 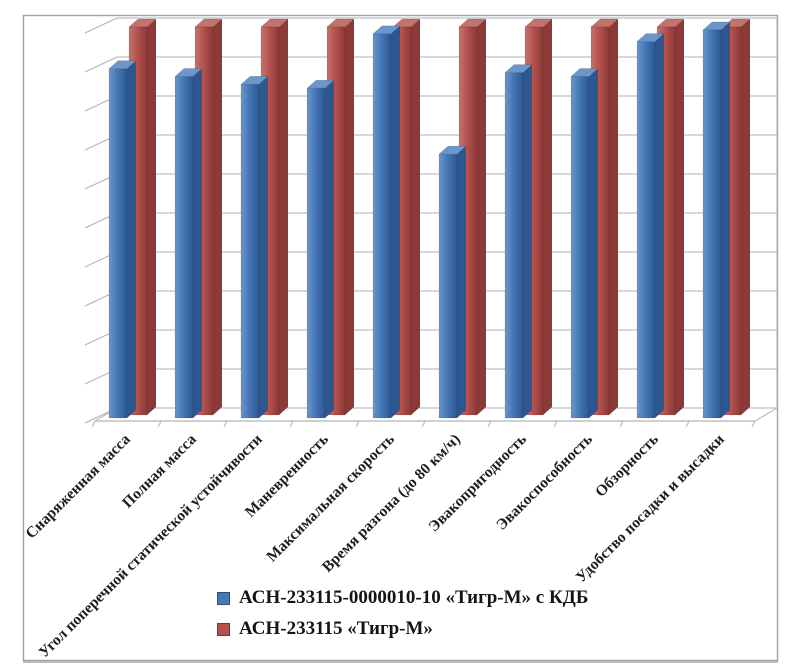 I want to click on legend-marker-blue-icon, so click(x=223, y=598).